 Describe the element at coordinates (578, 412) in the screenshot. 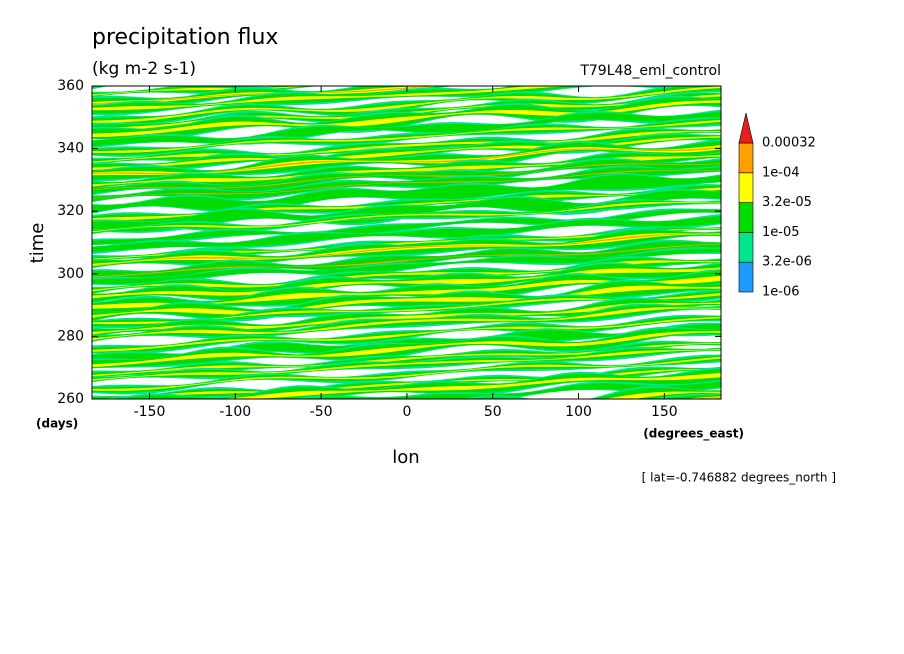

I see `x-tick-label: 100` at that location.